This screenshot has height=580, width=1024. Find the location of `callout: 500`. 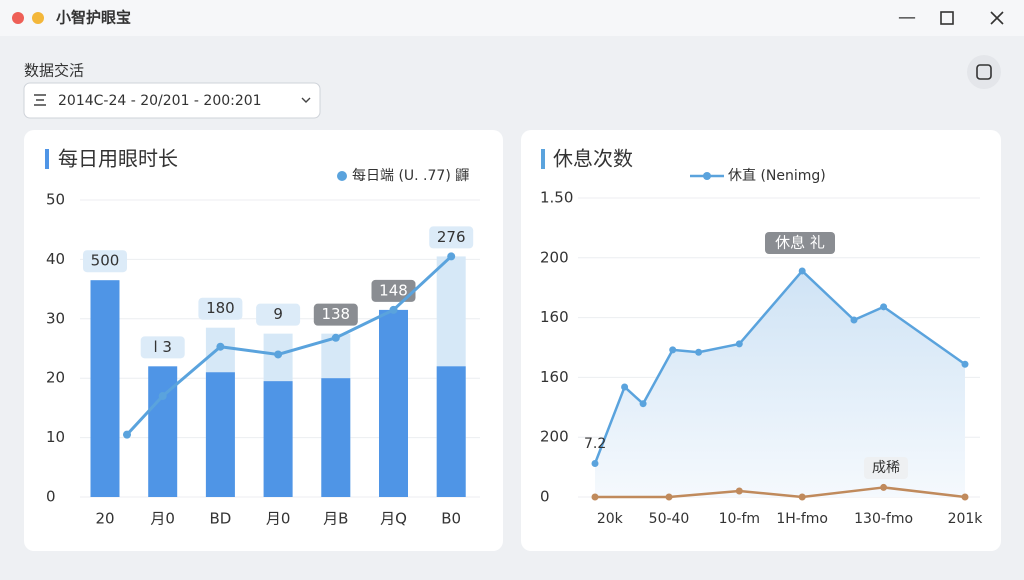

callout: 500 is located at coordinates (105, 261).